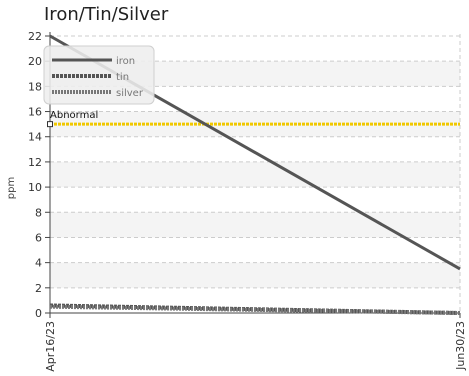 The height and width of the screenshot is (376, 469). Describe the element at coordinates (35, 137) in the screenshot. I see `y-tick-label: 14` at that location.